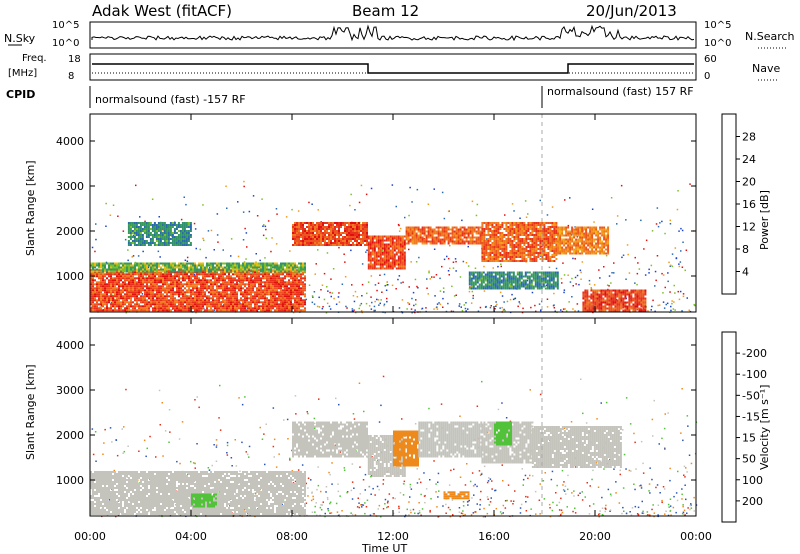  Describe the element at coordinates (393, 536) in the screenshot. I see `x-tick-label: 12:00` at that location.